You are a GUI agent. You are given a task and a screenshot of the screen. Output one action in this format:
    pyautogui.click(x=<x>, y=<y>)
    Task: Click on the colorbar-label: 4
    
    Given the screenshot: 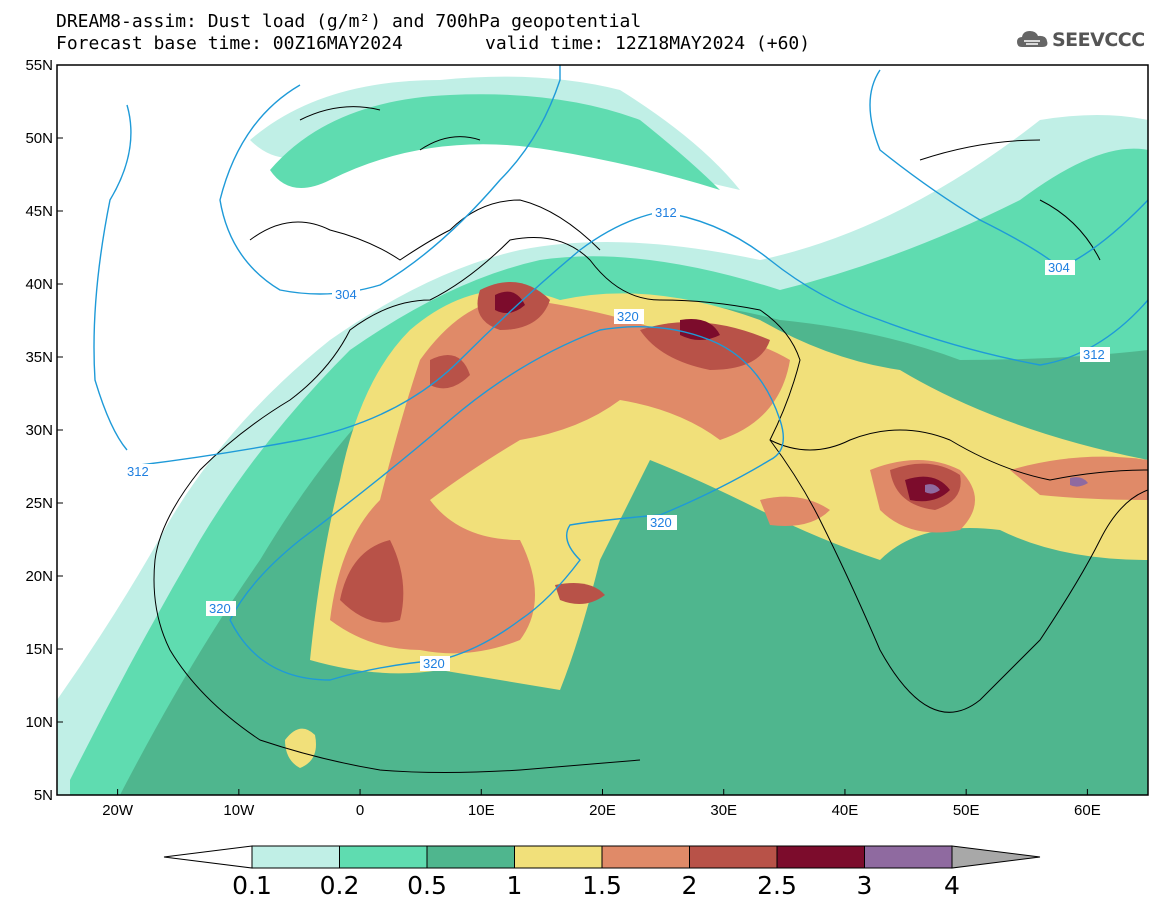 What is the action you would take?
    pyautogui.click(x=952, y=885)
    